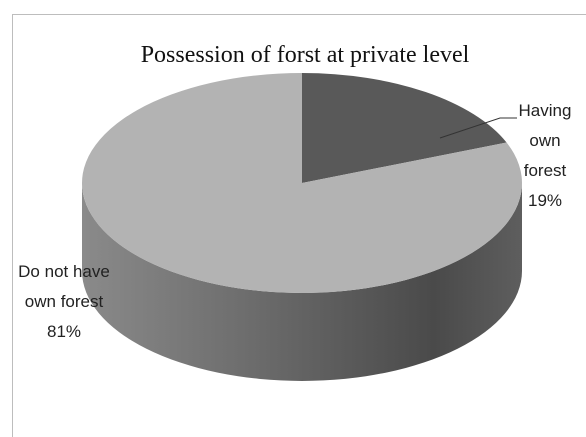  What do you see at coordinates (545, 200) in the screenshot?
I see `value-label: 19%` at bounding box center [545, 200].